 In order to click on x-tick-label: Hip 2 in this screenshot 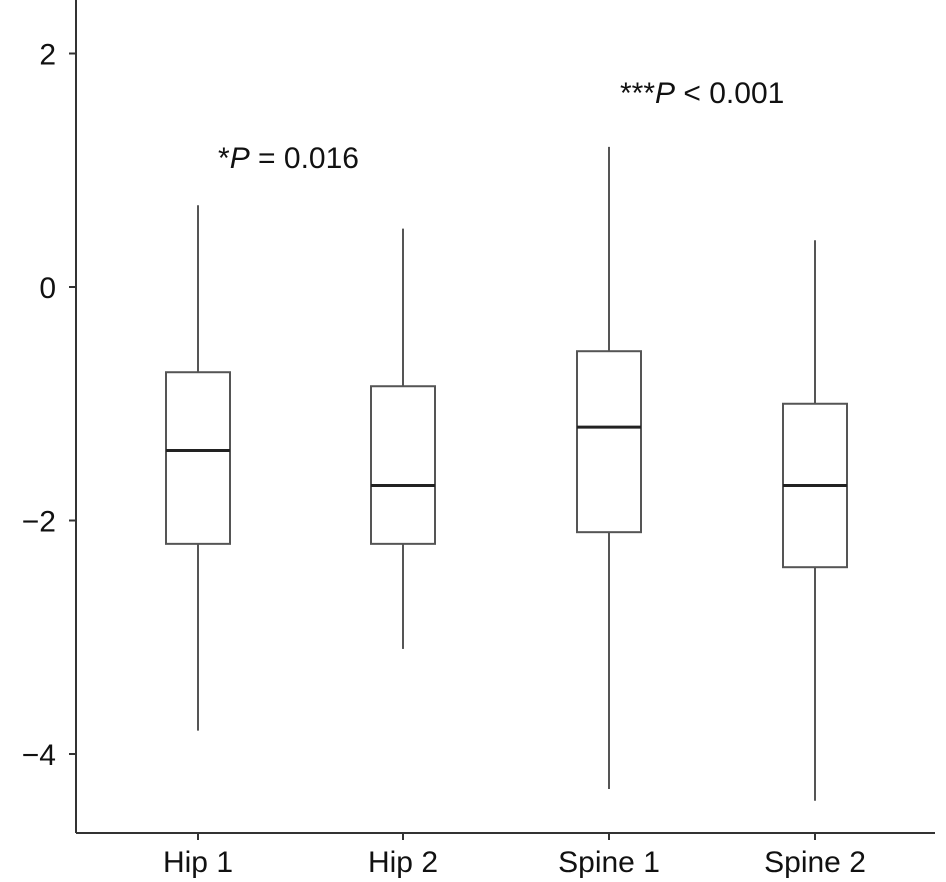, I will do `click(403, 862)`.